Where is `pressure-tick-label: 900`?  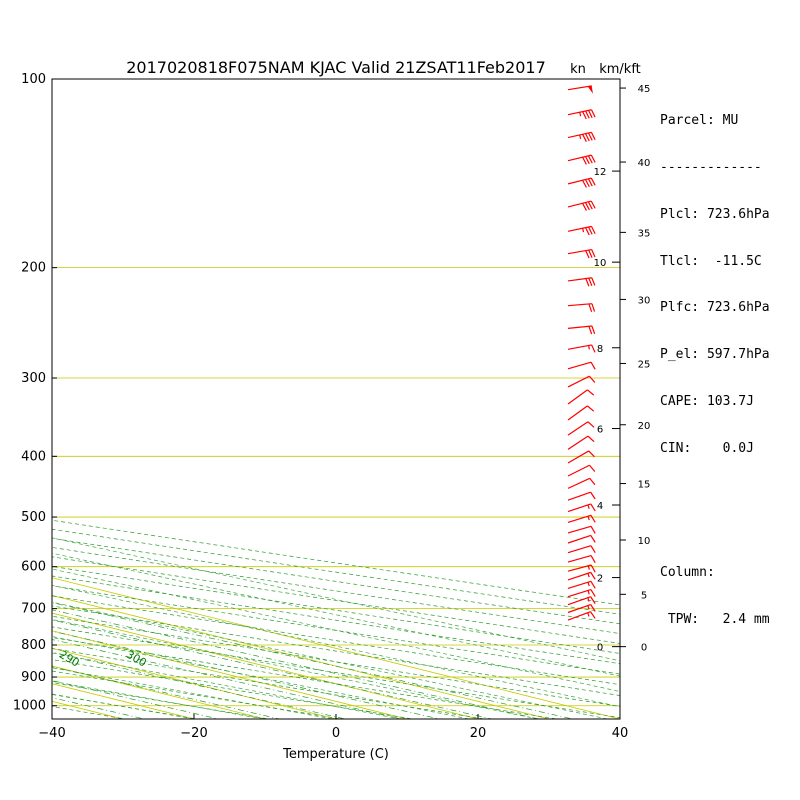
pressure-tick-label: 900 is located at coordinates (33, 677).